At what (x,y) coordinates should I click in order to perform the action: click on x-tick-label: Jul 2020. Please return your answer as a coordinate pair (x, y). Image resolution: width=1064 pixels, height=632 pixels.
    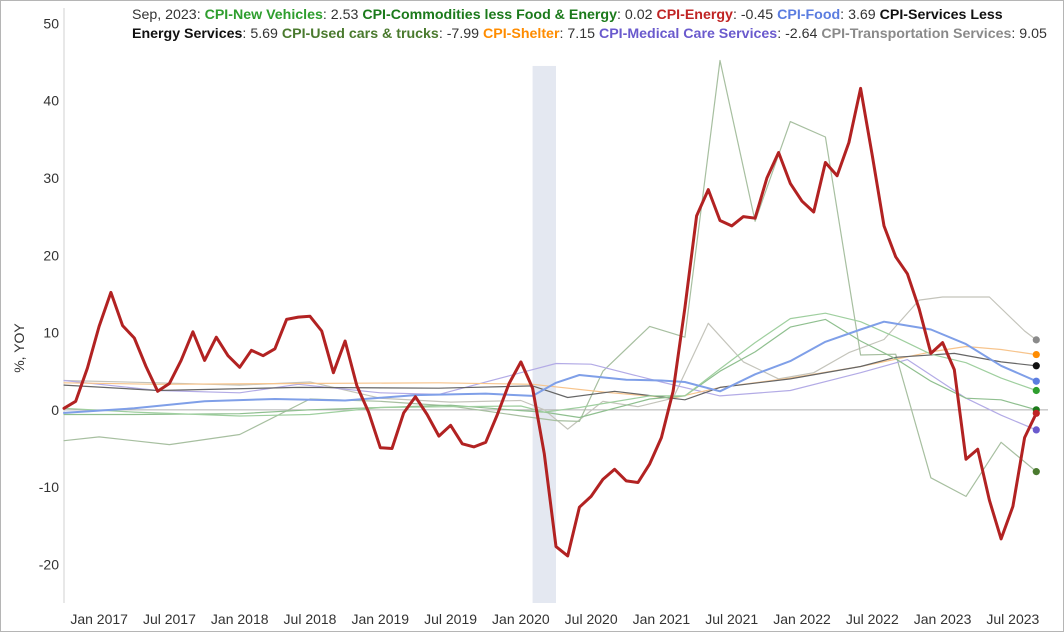
    Looking at the image, I should click on (591, 619).